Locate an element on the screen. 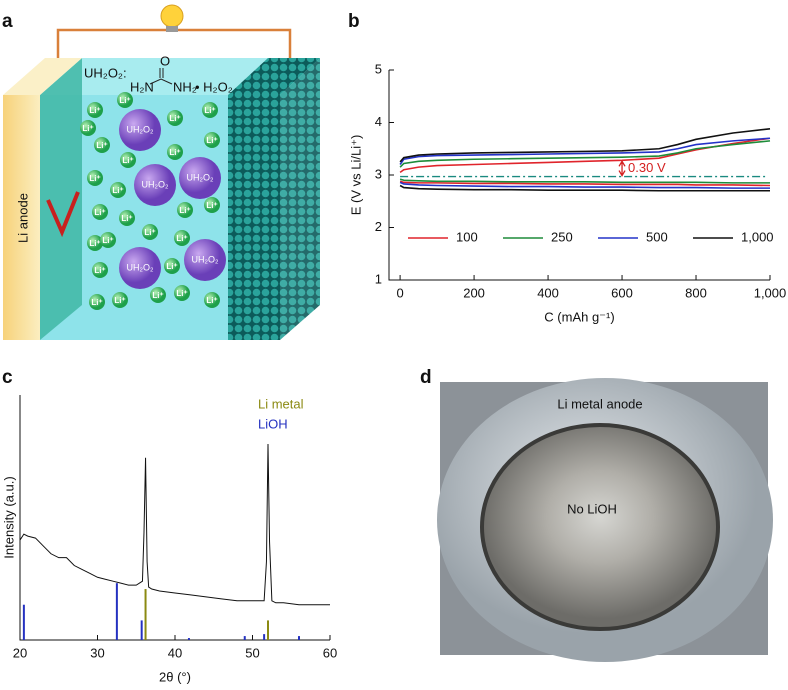 The width and height of the screenshot is (788, 690). panel-label: a is located at coordinates (7, 21).